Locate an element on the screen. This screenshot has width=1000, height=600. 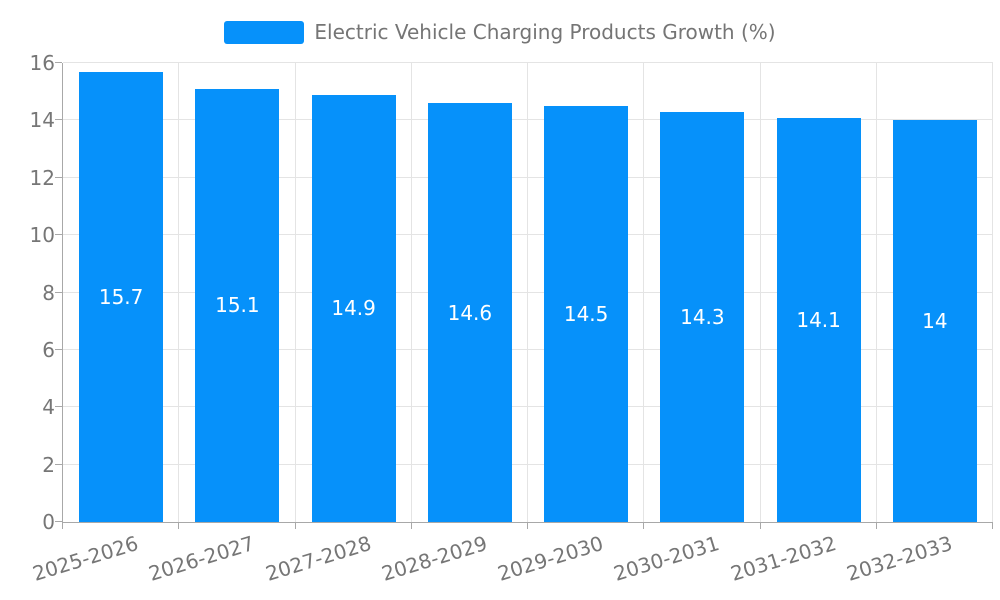
bar-value-label: 14.6 is located at coordinates (470, 312).